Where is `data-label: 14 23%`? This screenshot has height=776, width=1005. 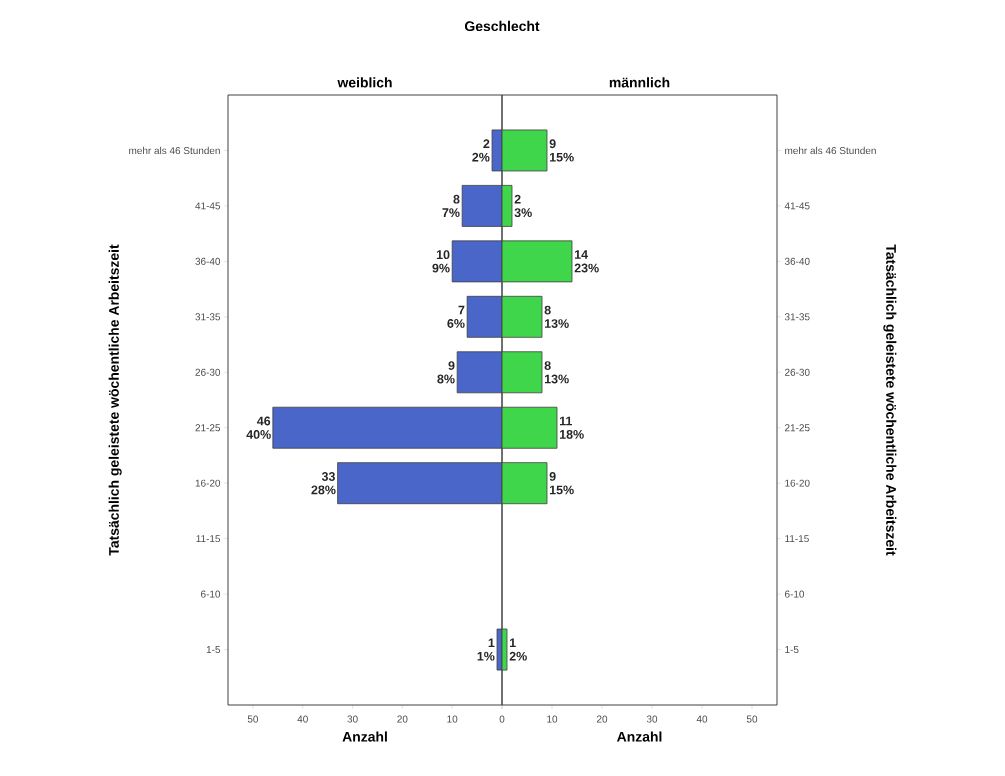
data-label: 14 23% is located at coordinates (586, 261).